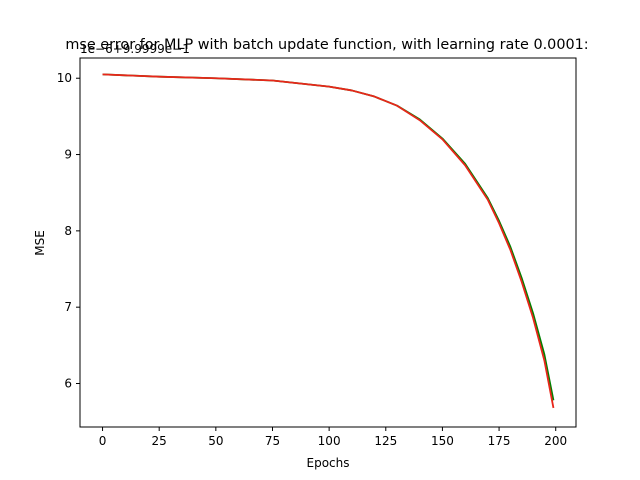  Describe the element at coordinates (385, 441) in the screenshot. I see `x-tick-label: 125` at that location.